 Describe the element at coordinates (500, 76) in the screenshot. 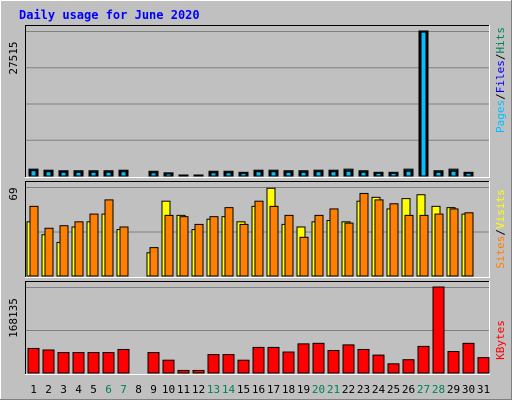

I see `legend-files: Files` at that location.